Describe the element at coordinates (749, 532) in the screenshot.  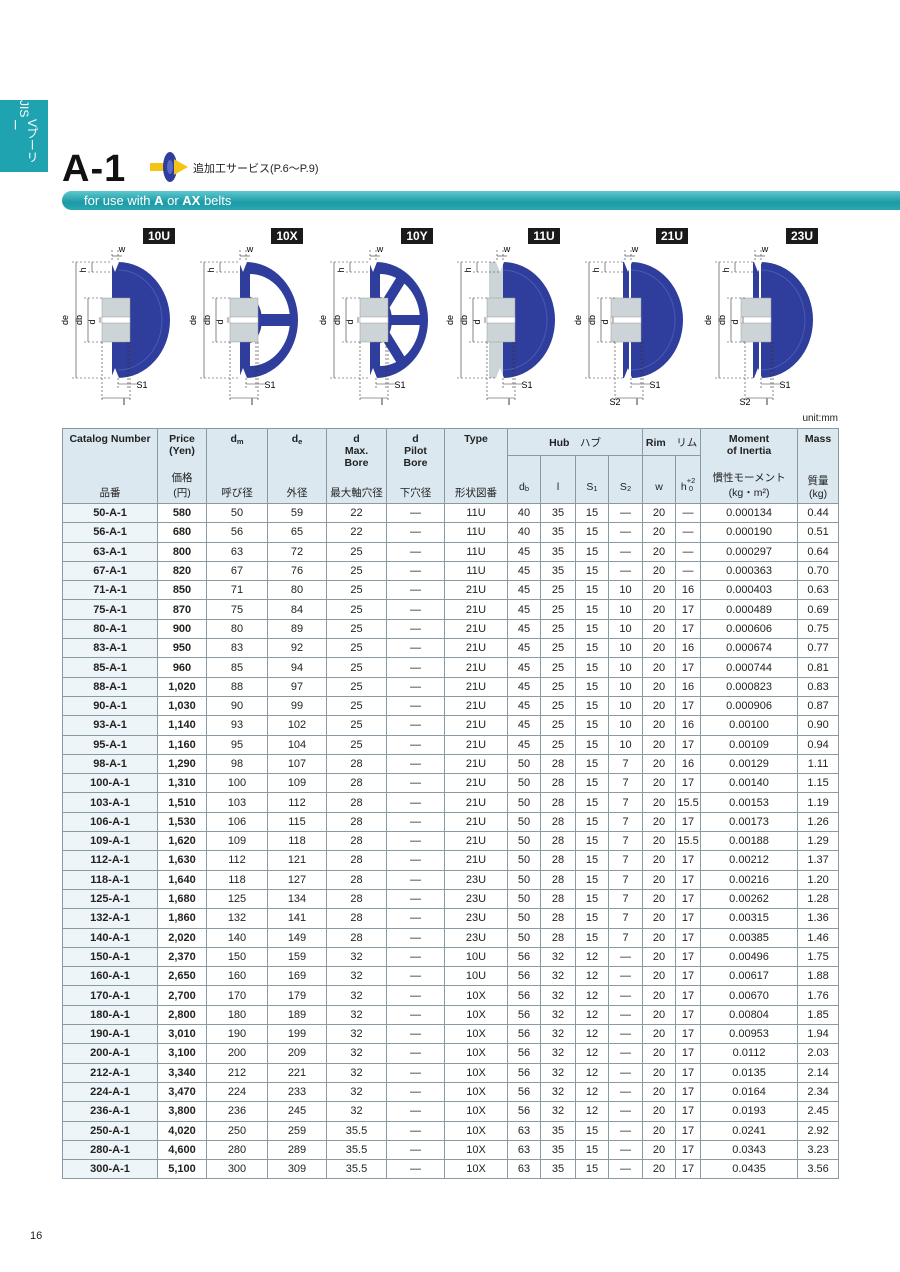
I see `table-cell: 0.000190` at that location.